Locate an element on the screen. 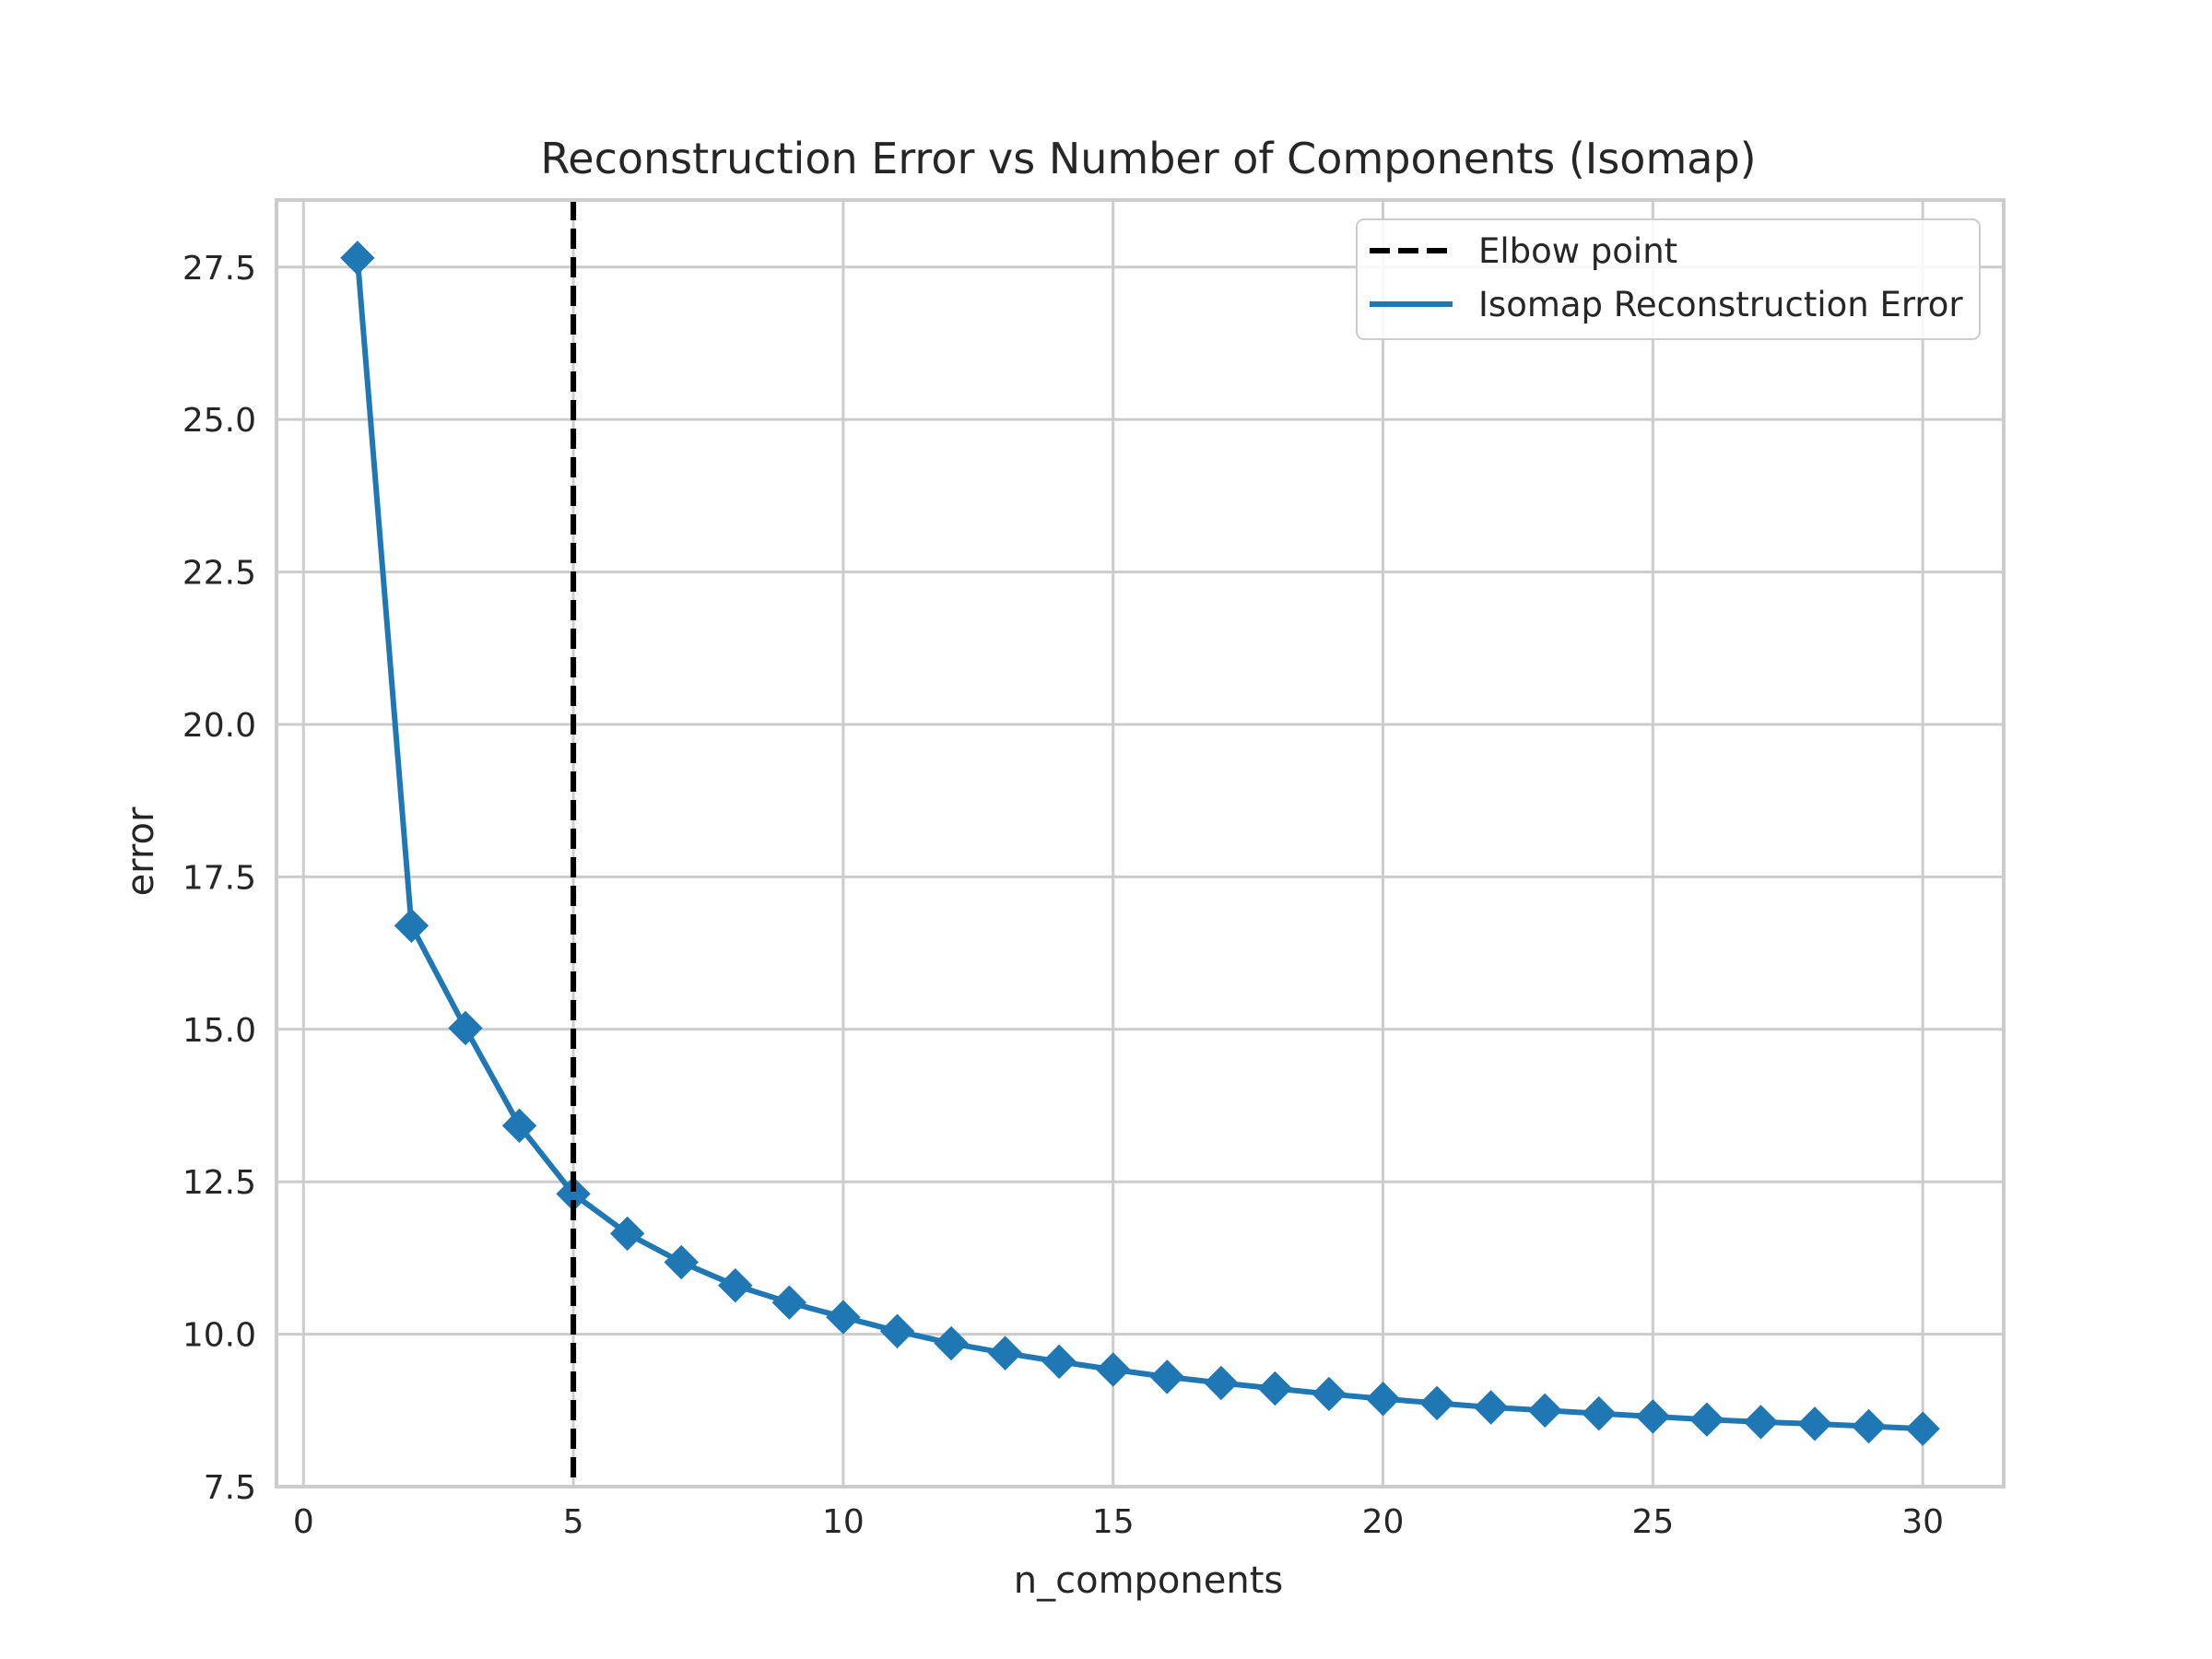 The image size is (2212, 1659). y-tick-label: 25.0 is located at coordinates (219, 421).